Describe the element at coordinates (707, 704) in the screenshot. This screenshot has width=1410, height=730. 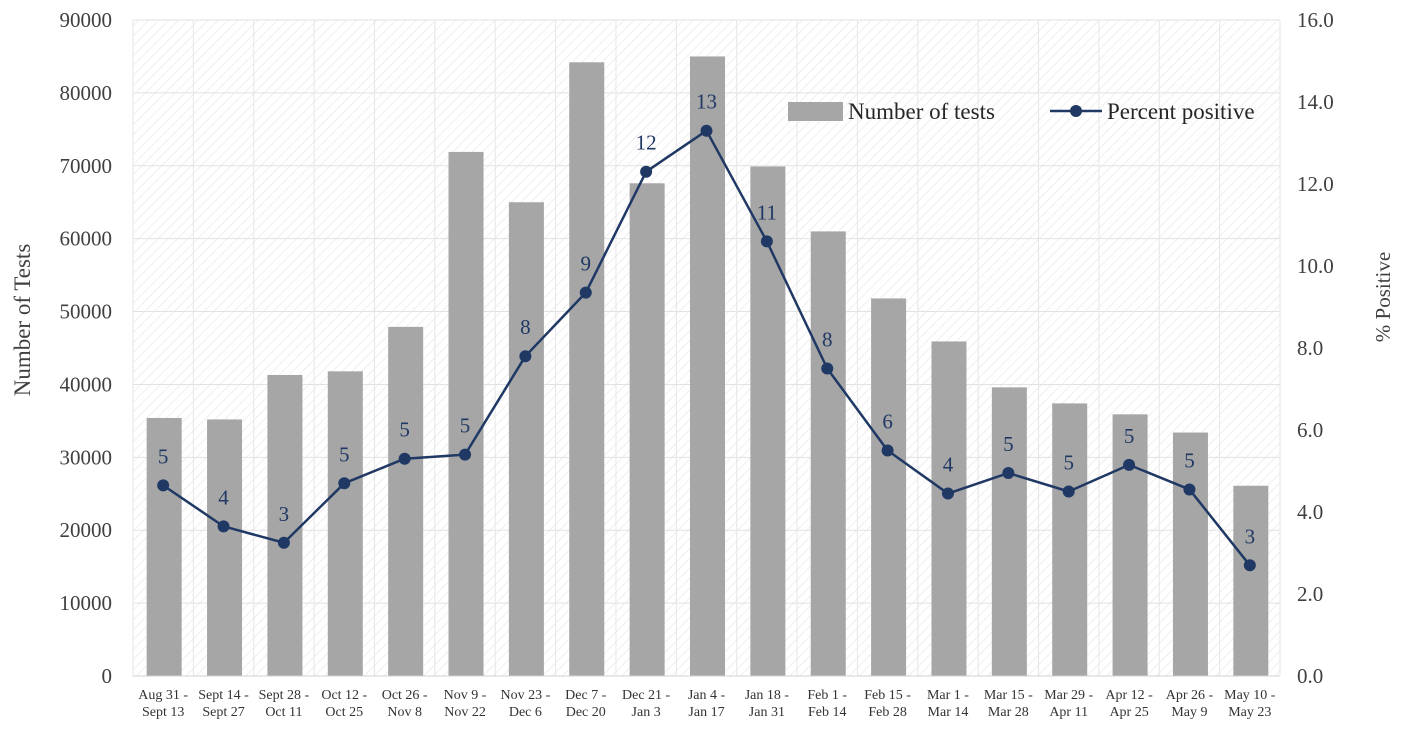
I see `x-axis-category-label: Jan 4 -Jan 17` at that location.